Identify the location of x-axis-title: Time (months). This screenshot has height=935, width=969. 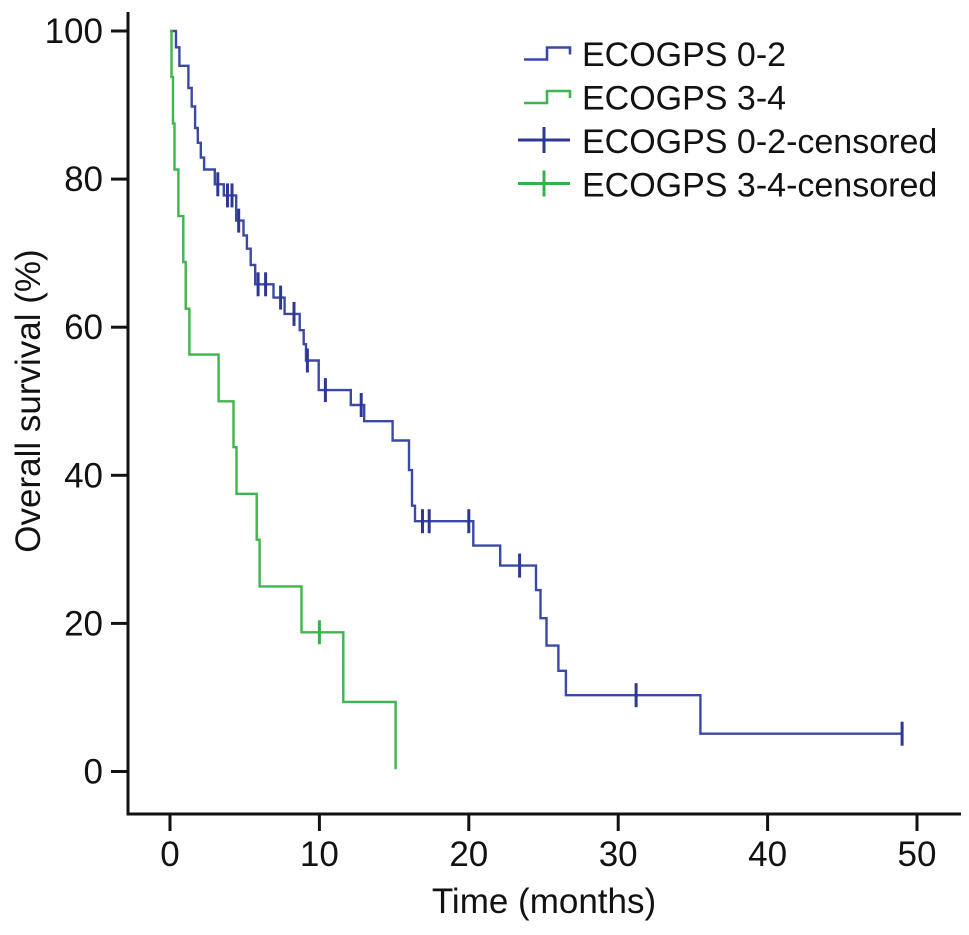
(544, 901).